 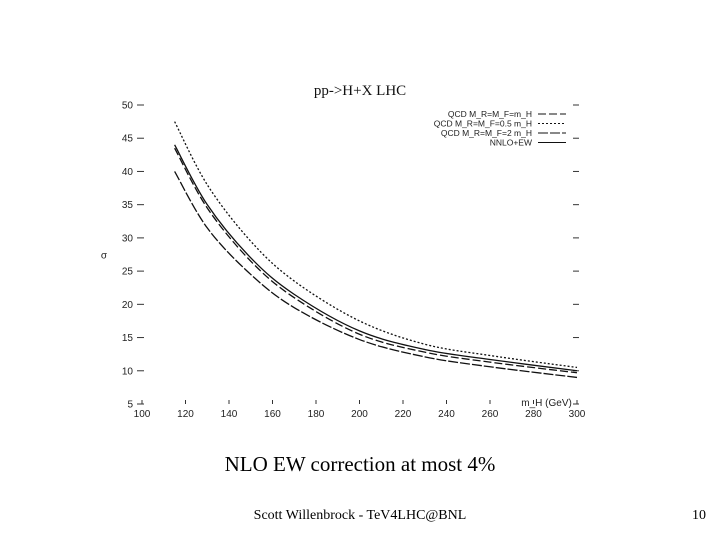 I want to click on legend-label-2: QCD M_R=M_F=0.5 m_H, so click(x=483, y=124).